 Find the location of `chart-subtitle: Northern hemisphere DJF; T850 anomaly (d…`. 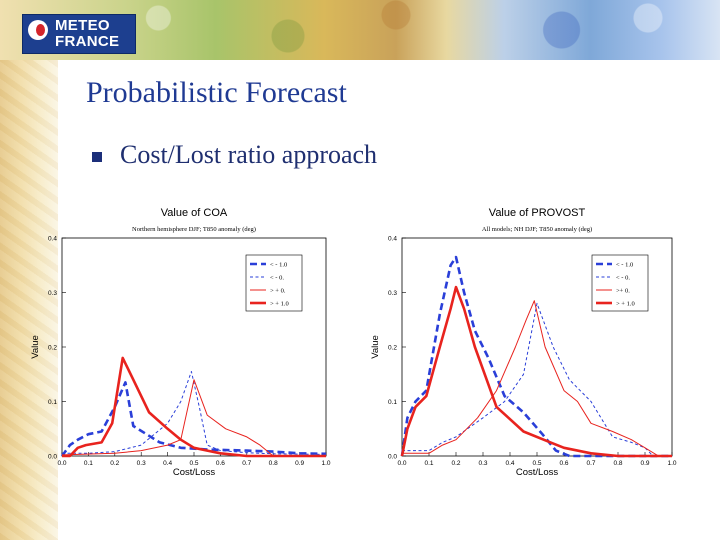

chart-subtitle: Northern hemisphere DJF; T850 anomaly (d… is located at coordinates (194, 229).